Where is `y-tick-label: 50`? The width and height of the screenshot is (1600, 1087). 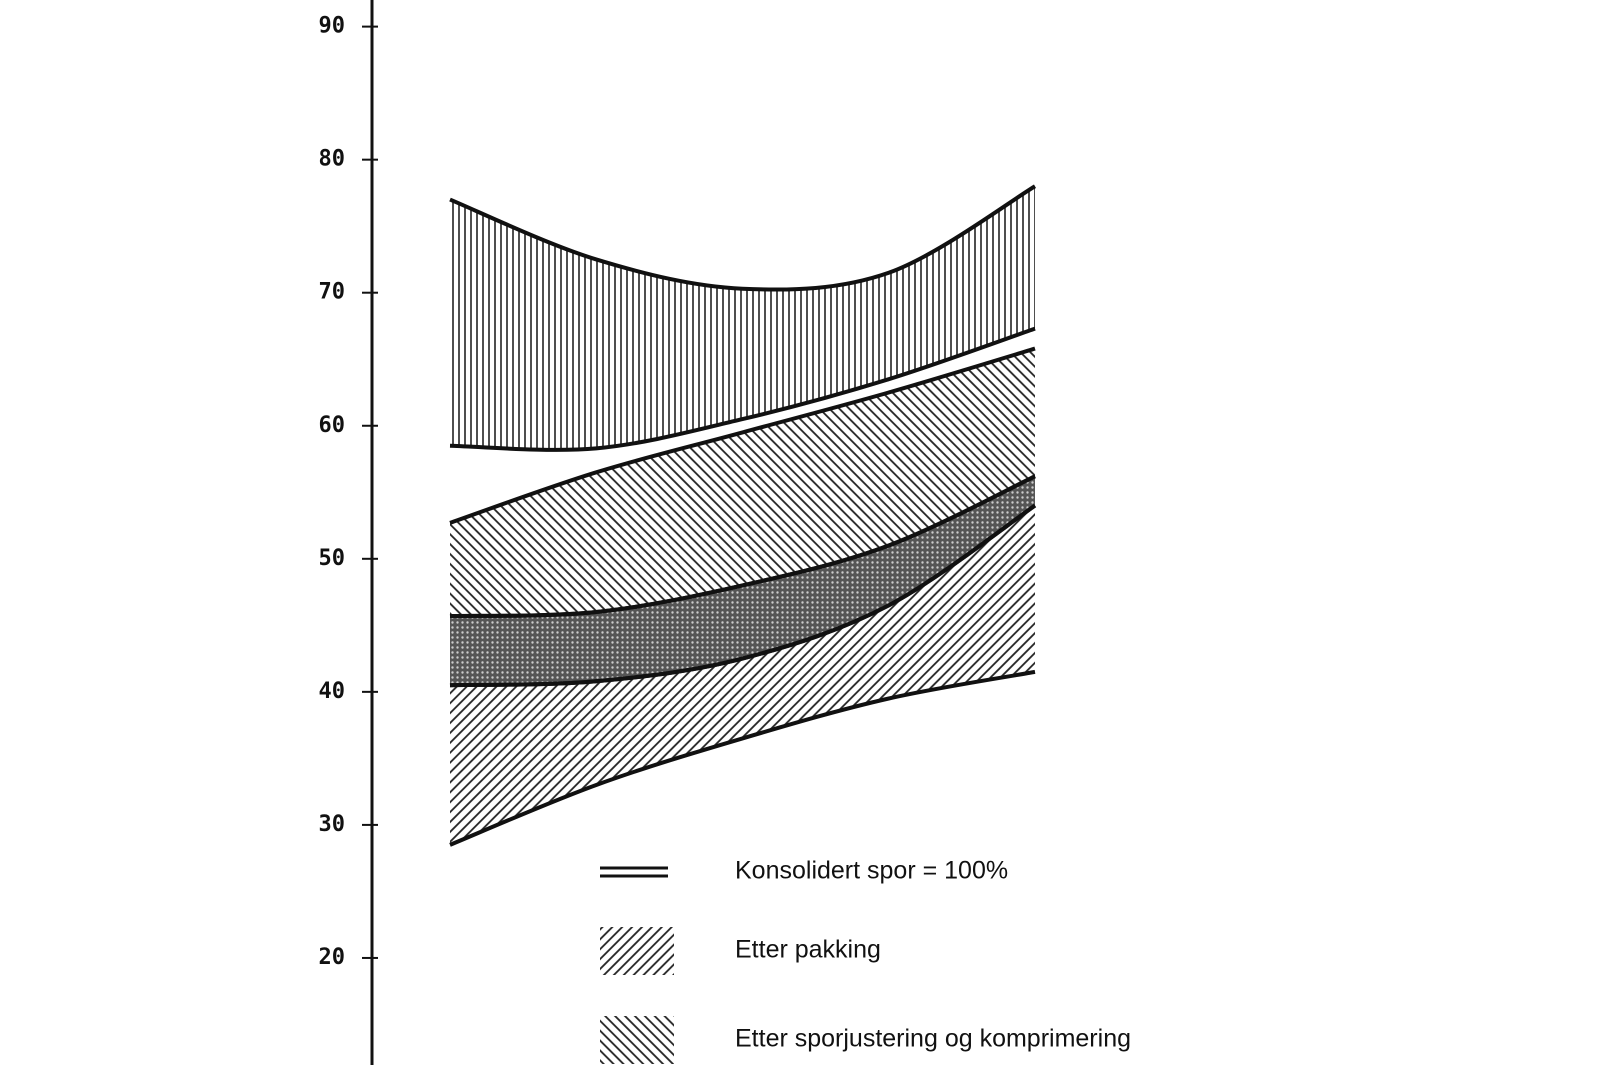
y-tick-label: 50 is located at coordinates (332, 558).